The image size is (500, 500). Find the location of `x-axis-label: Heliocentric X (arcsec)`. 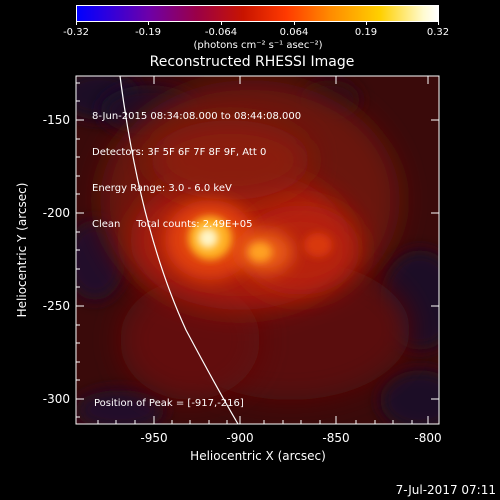

x-axis-label: Heliocentric X (arcsec) is located at coordinates (258, 456).